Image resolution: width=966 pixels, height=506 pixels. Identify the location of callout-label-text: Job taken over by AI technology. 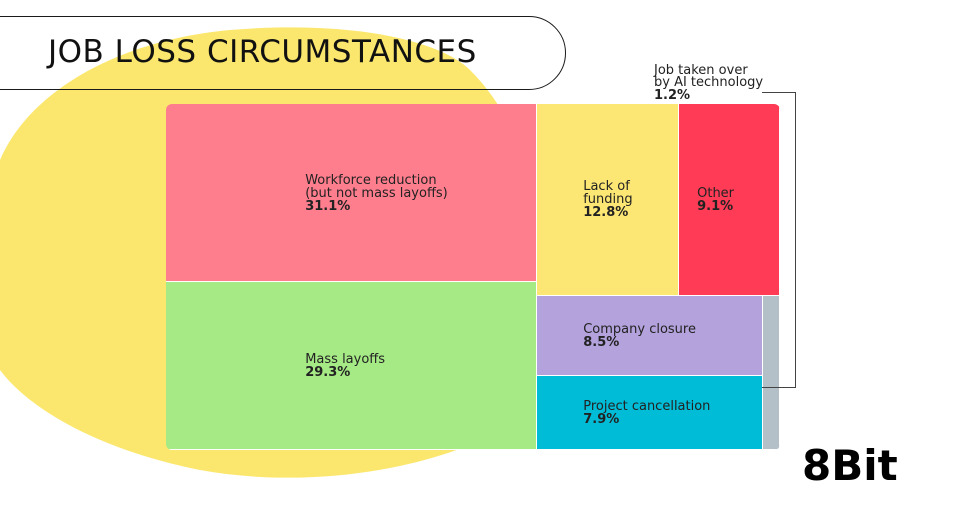
(709, 76).